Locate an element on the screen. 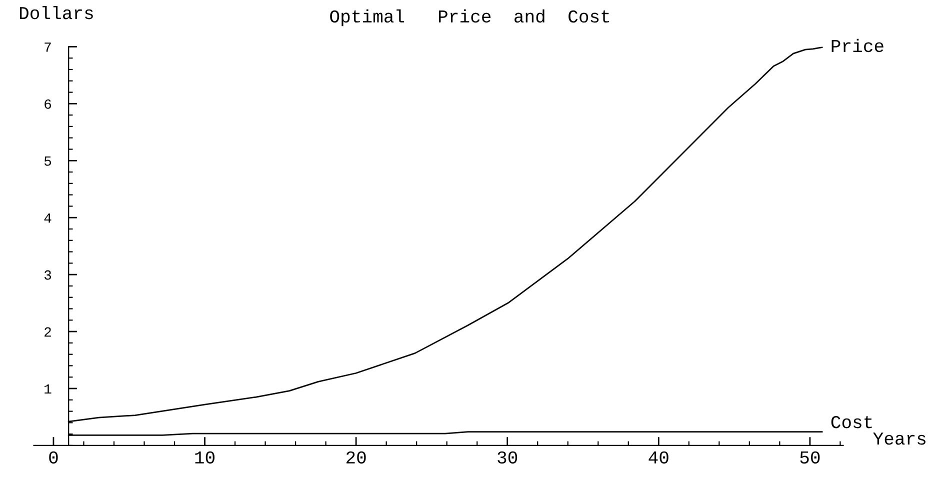  x-axis-title: Years is located at coordinates (899, 438).